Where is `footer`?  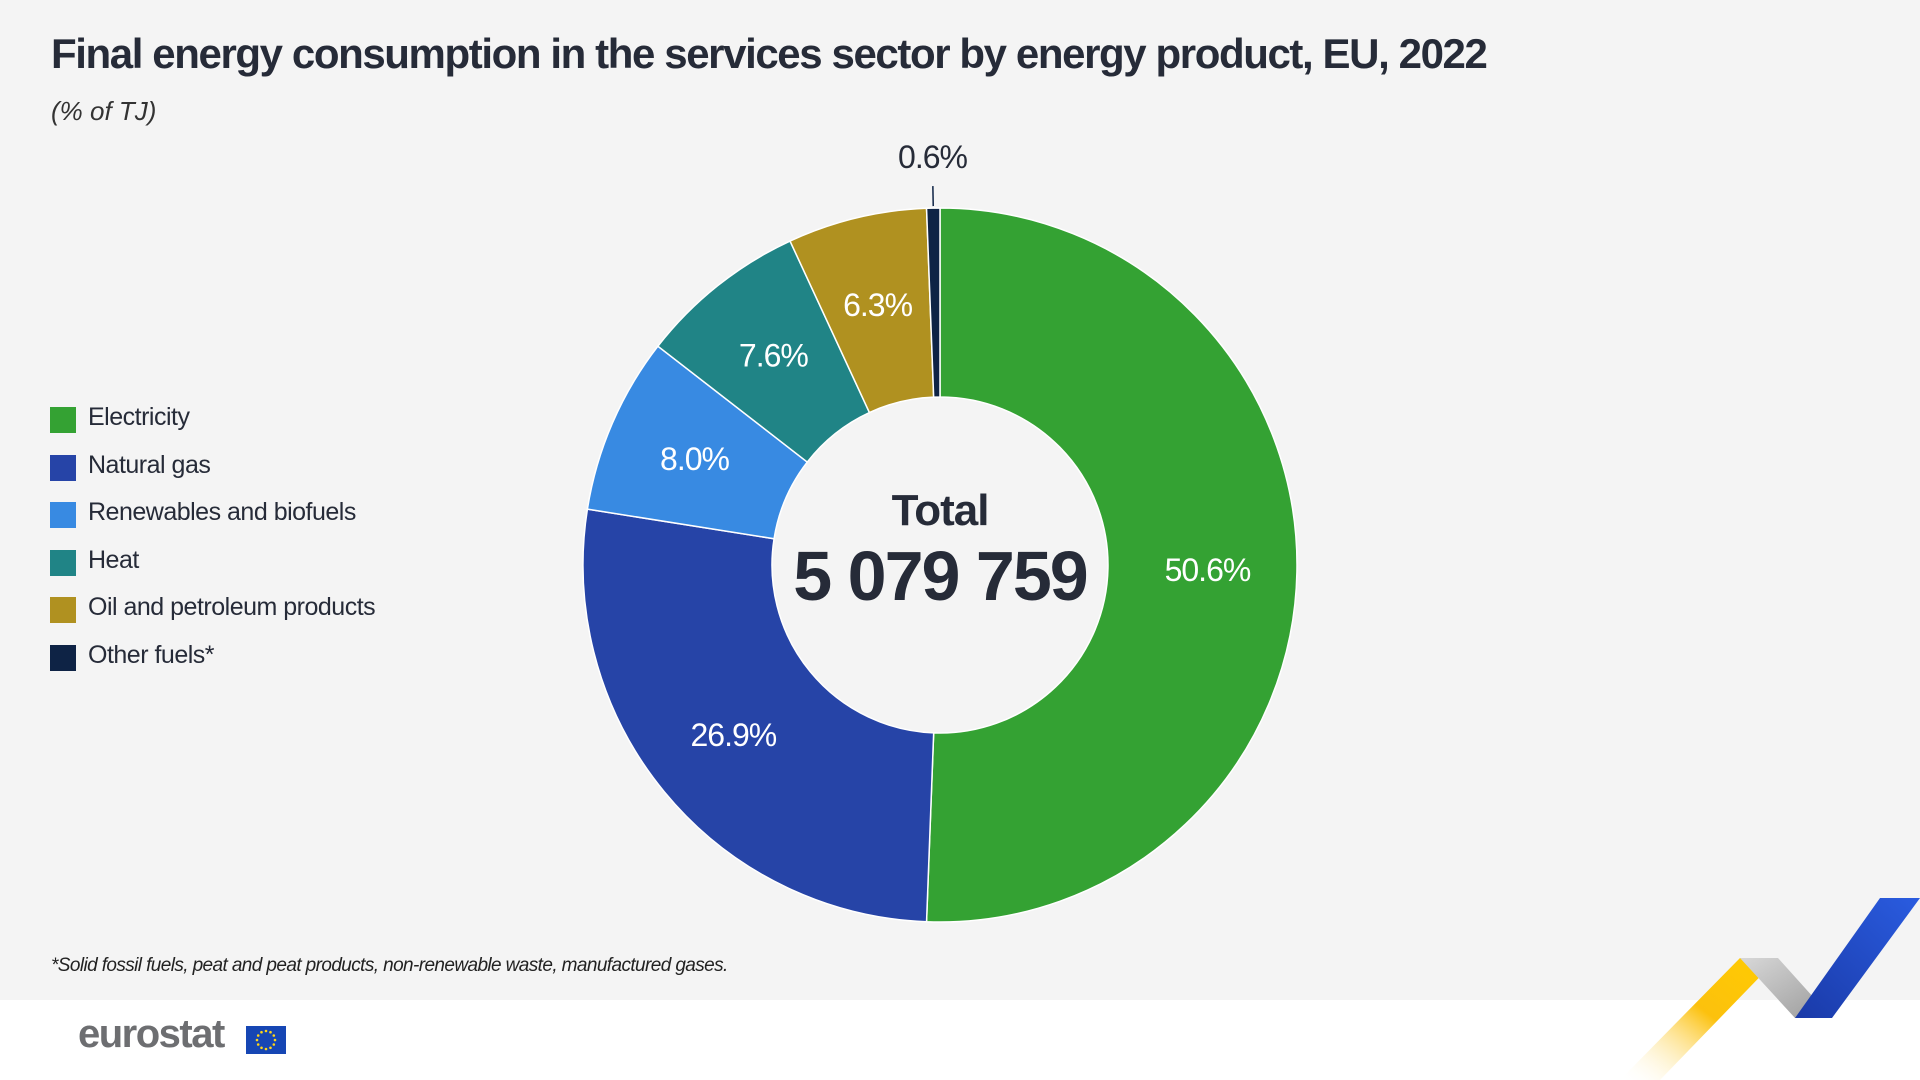
footer is located at coordinates (960, 1040).